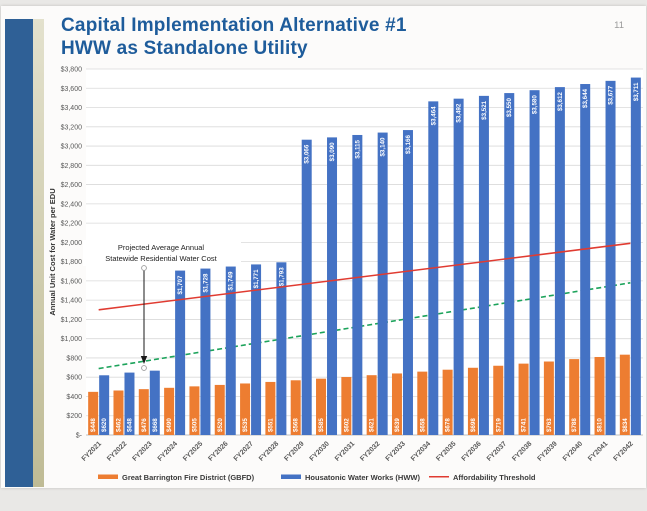  Describe the element at coordinates (169, 411) in the screenshot. I see `bar-gbfd-FY2024` at that location.